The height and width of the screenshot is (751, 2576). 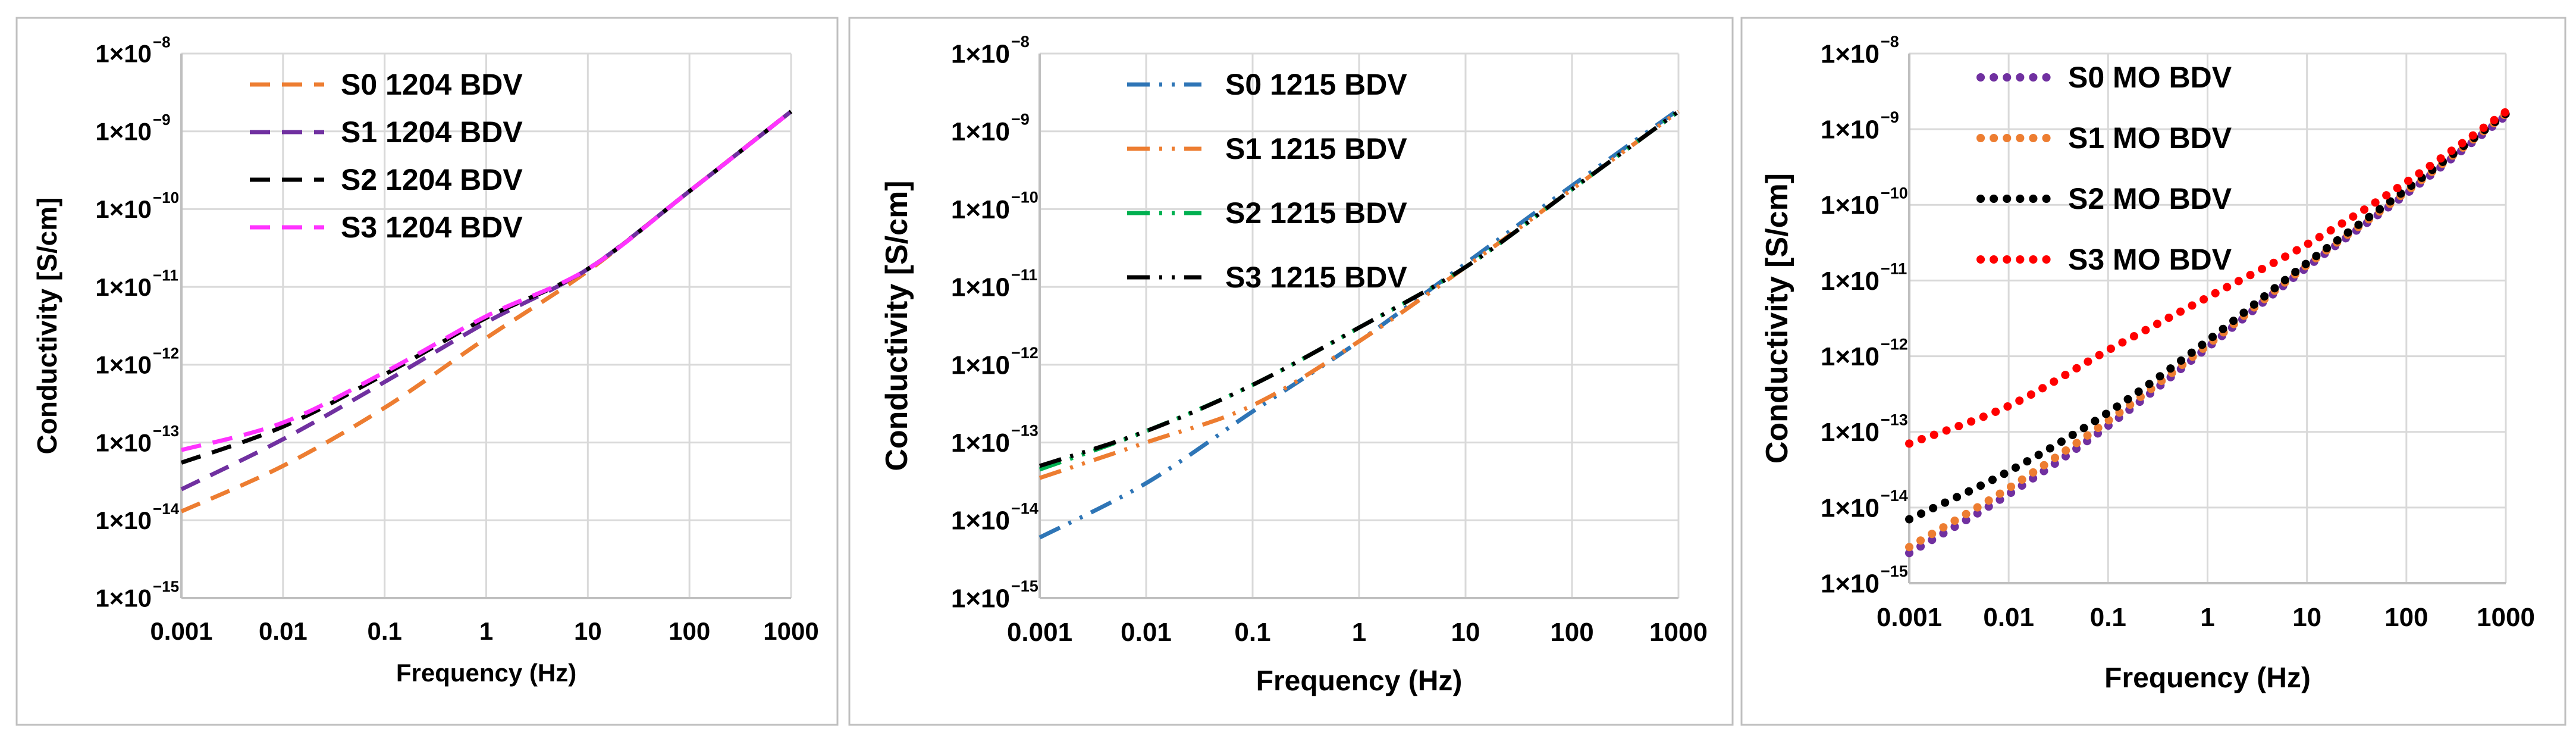 What do you see at coordinates (1316, 148) in the screenshot?
I see `legend-label: S1 1215 BDV` at bounding box center [1316, 148].